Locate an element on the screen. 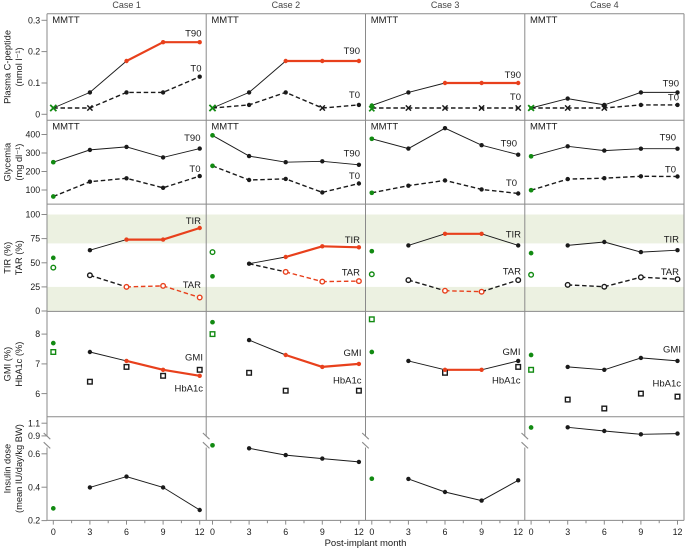  svg-text: 400 is located at coordinates (33, 135).